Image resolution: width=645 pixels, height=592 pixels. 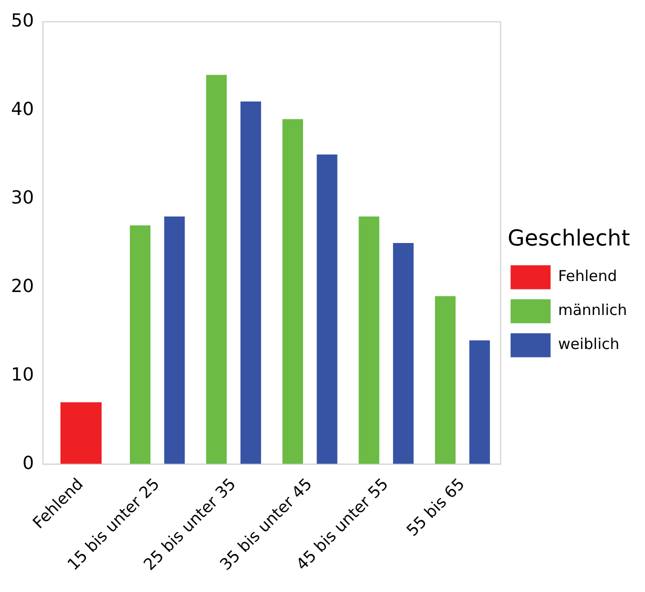 What do you see at coordinates (22, 21) in the screenshot?
I see `y-tick-label: 50` at bounding box center [22, 21].